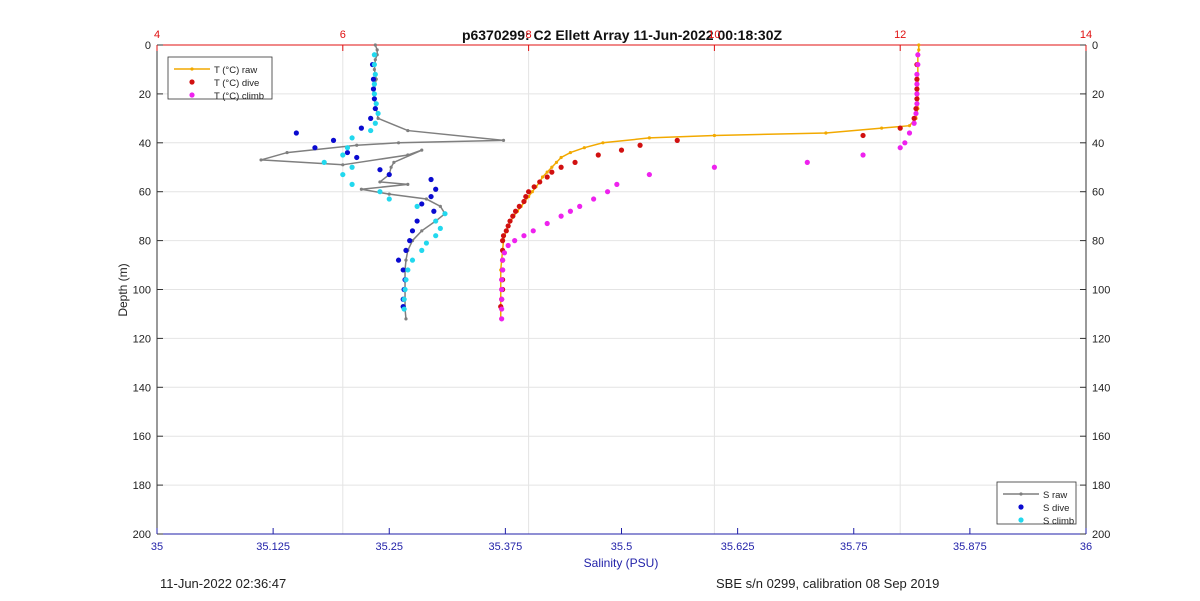 This screenshot has height=601, width=1200. What do you see at coordinates (142, 388) in the screenshot?
I see `depth-tick-label-left: 140` at bounding box center [142, 388].